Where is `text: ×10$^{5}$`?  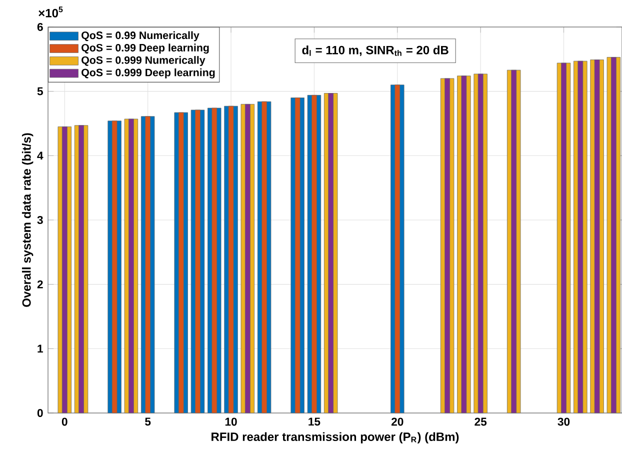 text: ×10$^{5}$ is located at coordinates (50, 12).